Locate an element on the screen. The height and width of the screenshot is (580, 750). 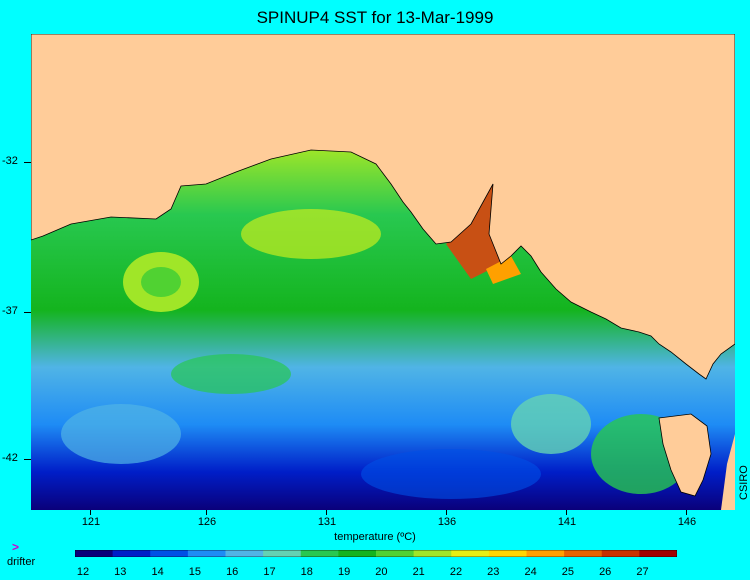
y-tick-label: -32 is located at coordinates (10, 161).